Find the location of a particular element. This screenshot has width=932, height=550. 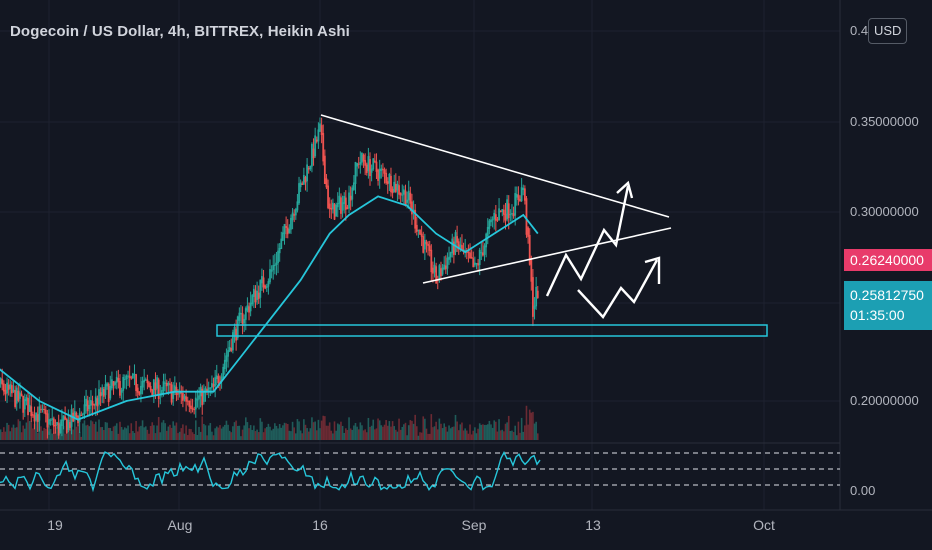

descending-trendline is located at coordinates (495, 166).